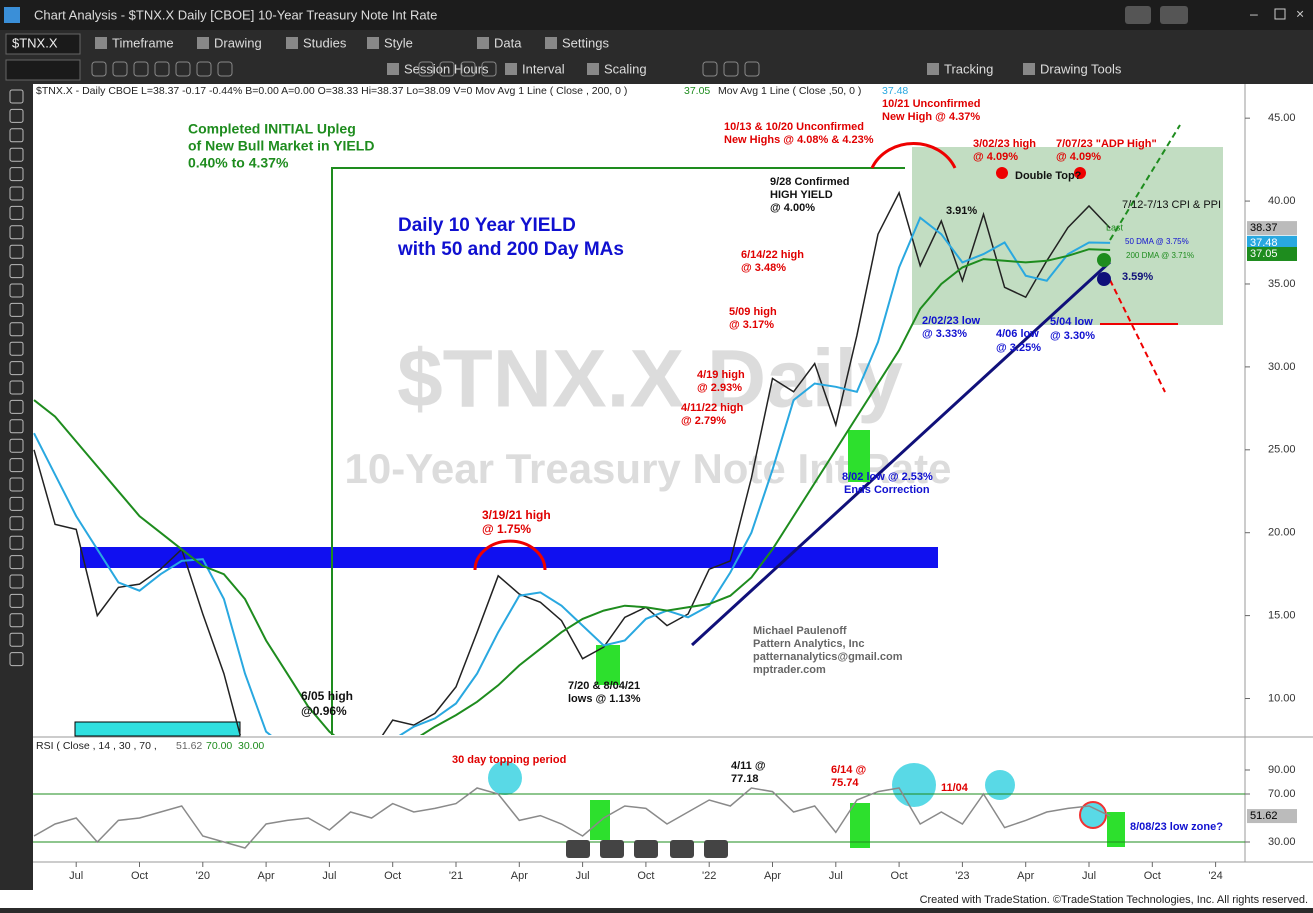 Image resolution: width=1313 pixels, height=913 pixels. What do you see at coordinates (1280, 14) in the screenshot?
I see `maximize` at bounding box center [1280, 14].